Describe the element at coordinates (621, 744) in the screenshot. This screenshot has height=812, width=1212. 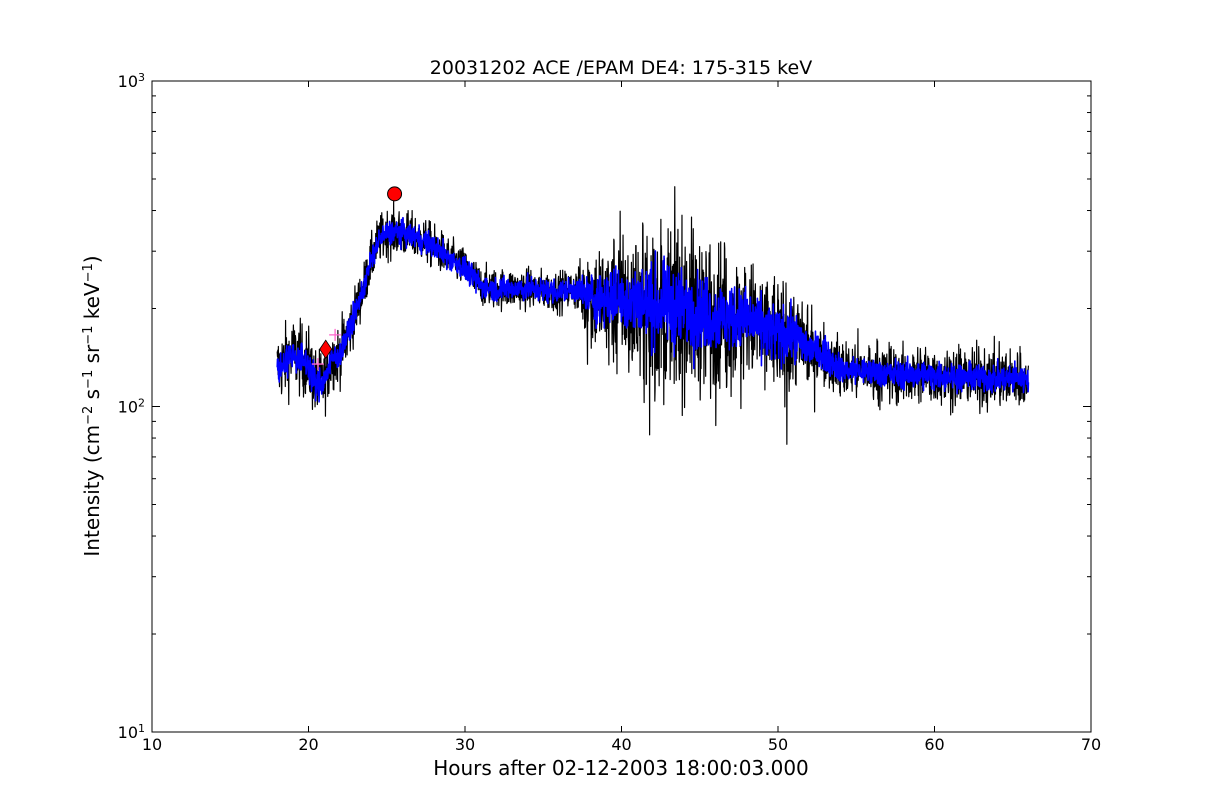
I see `x-tick-label: 40` at that location.